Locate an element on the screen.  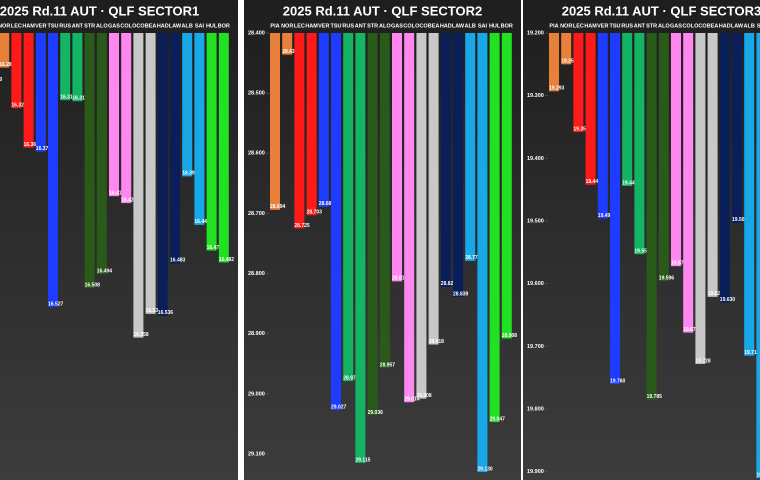
chart-title: 2025 Rd.11 AUT · QLF SECTOR2 is located at coordinates (382, 10).